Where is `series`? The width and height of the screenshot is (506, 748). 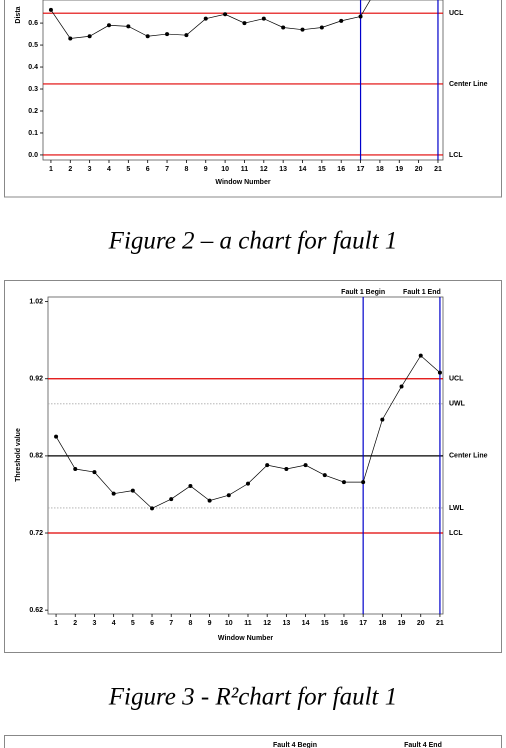
series is located at coordinates (209, 20).